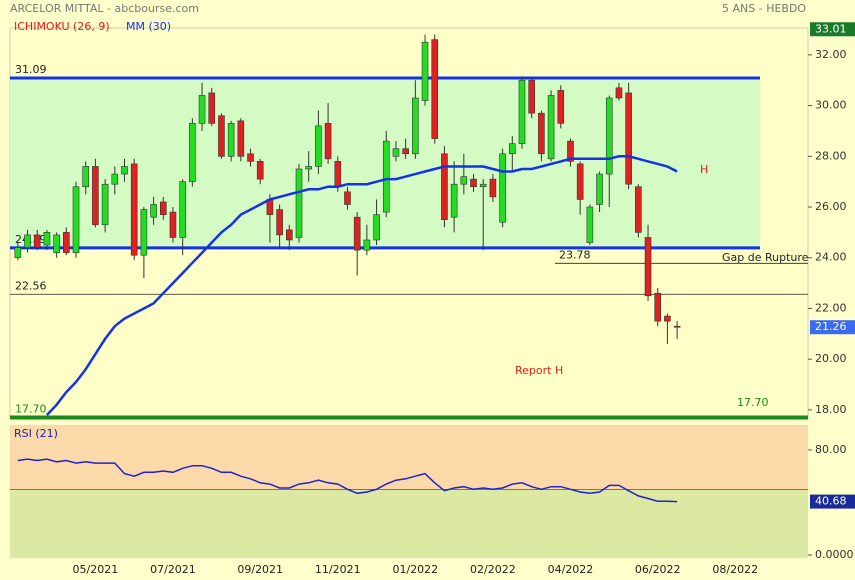  Describe the element at coordinates (831, 257) in the screenshot. I see `y-tick-label: 24.00` at that location.